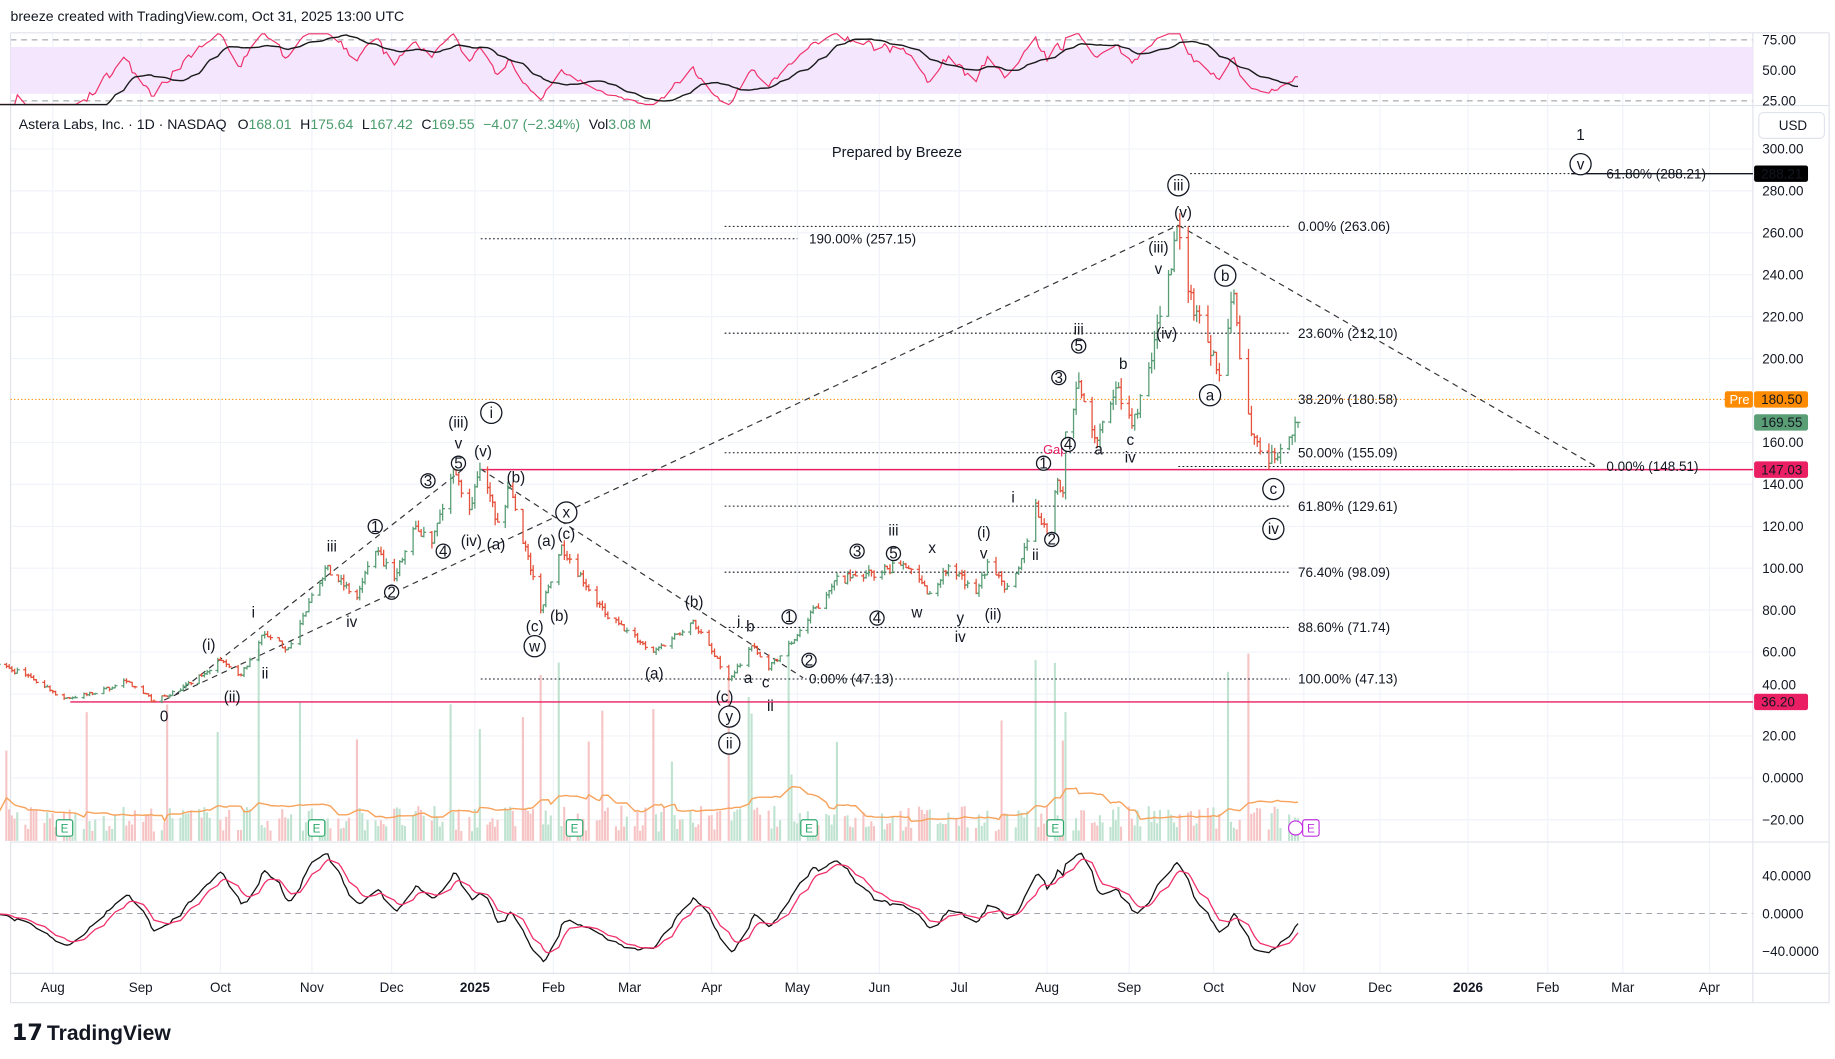 This screenshot has height=1059, width=1835. I want to click on time-axis-label: Sep, so click(1129, 987).